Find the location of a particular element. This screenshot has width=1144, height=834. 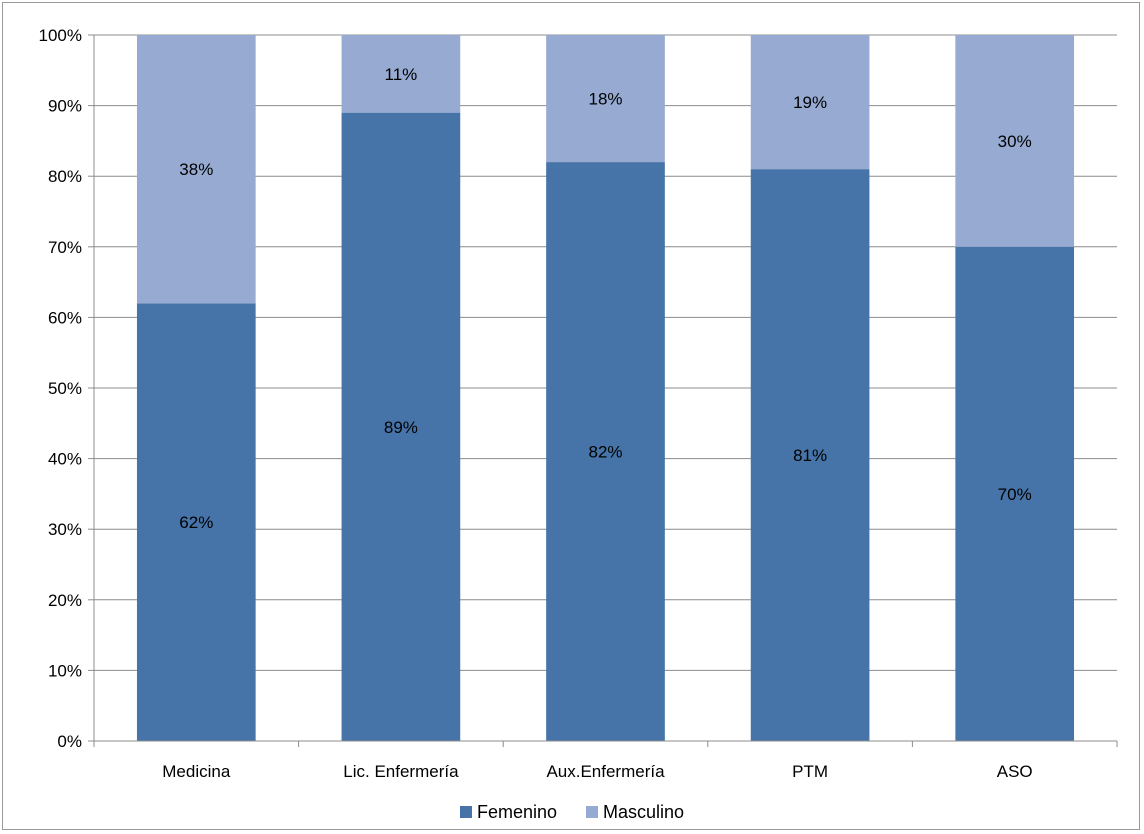

legend-label: Femenino is located at coordinates (517, 812).